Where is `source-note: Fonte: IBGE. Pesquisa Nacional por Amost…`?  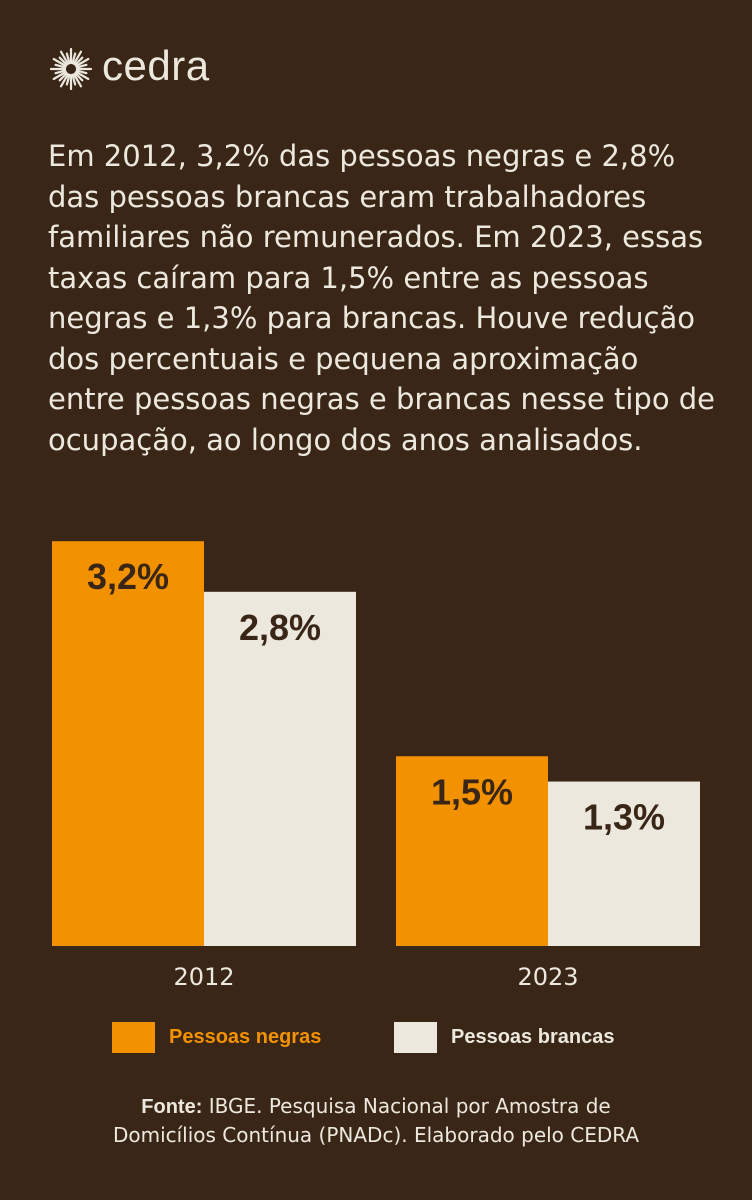 source-note: Fonte: IBGE. Pesquisa Nacional por Amost… is located at coordinates (376, 1120).